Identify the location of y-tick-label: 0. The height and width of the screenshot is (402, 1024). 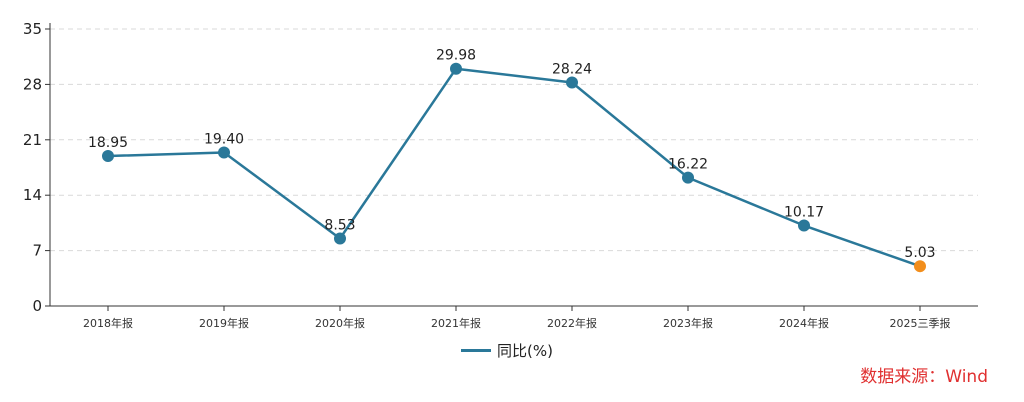
(37, 306).